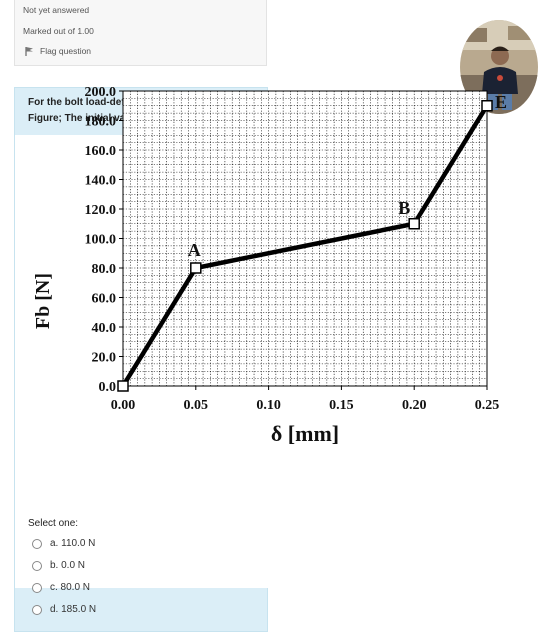 The height and width of the screenshot is (641, 540). I want to click on y-tick-label: 40.0, so click(104, 328).